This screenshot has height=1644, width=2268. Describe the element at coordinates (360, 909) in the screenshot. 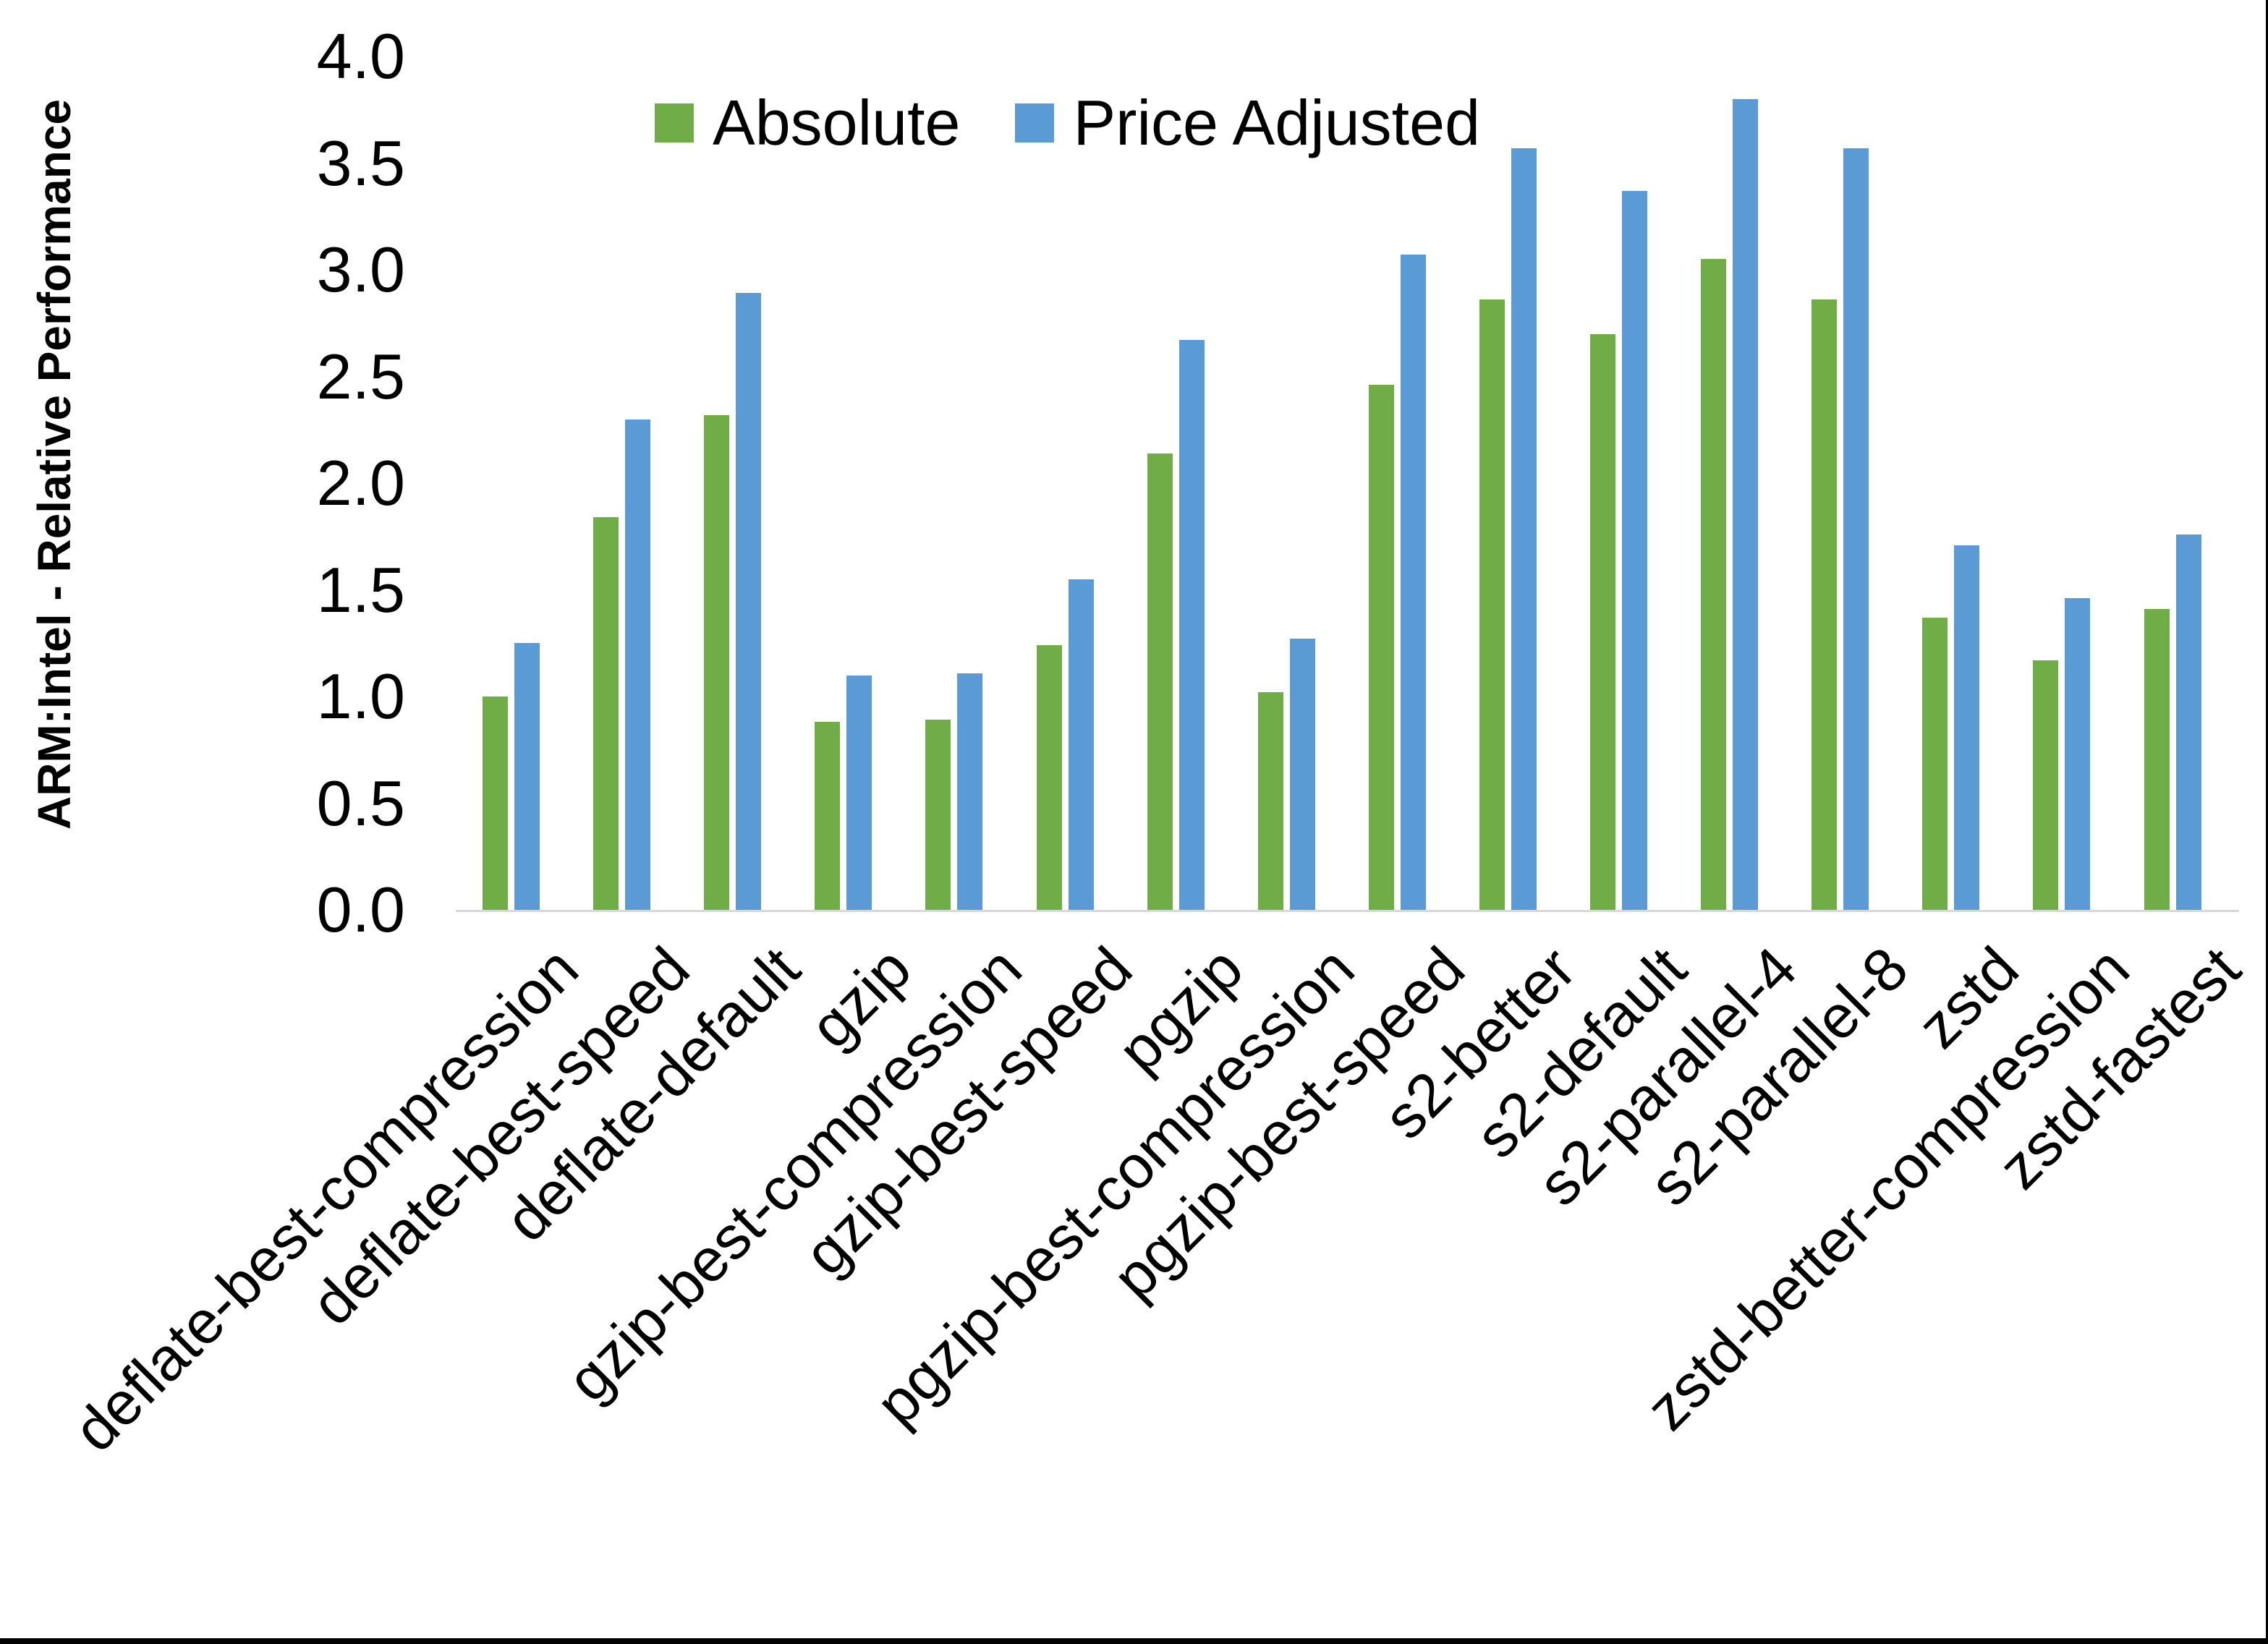

I see `y-tick-label: 0.0` at that location.